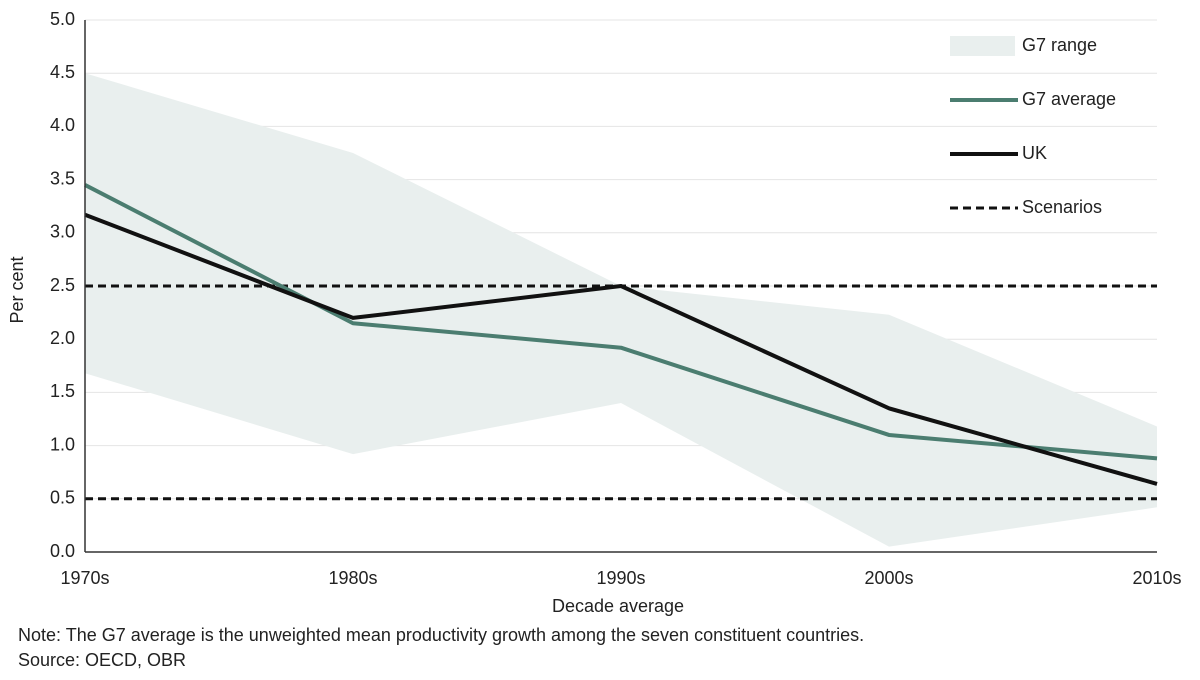  What do you see at coordinates (1069, 99) in the screenshot?
I see `legend-label: G7 average` at bounding box center [1069, 99].